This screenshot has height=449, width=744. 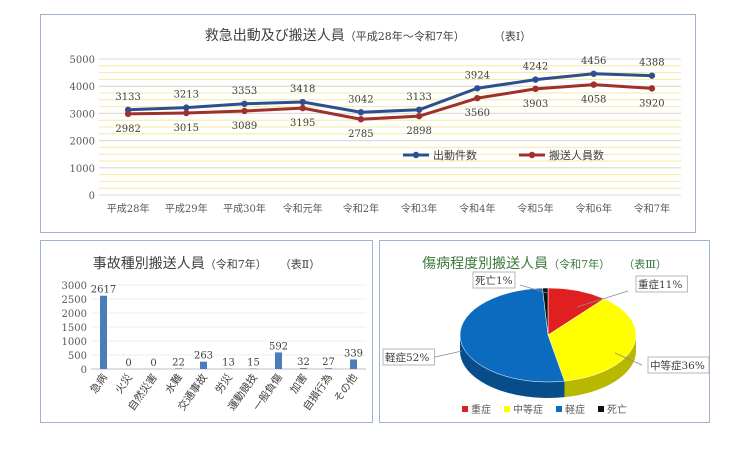 I want to click on bar-value-label: 27, so click(x=328, y=362).